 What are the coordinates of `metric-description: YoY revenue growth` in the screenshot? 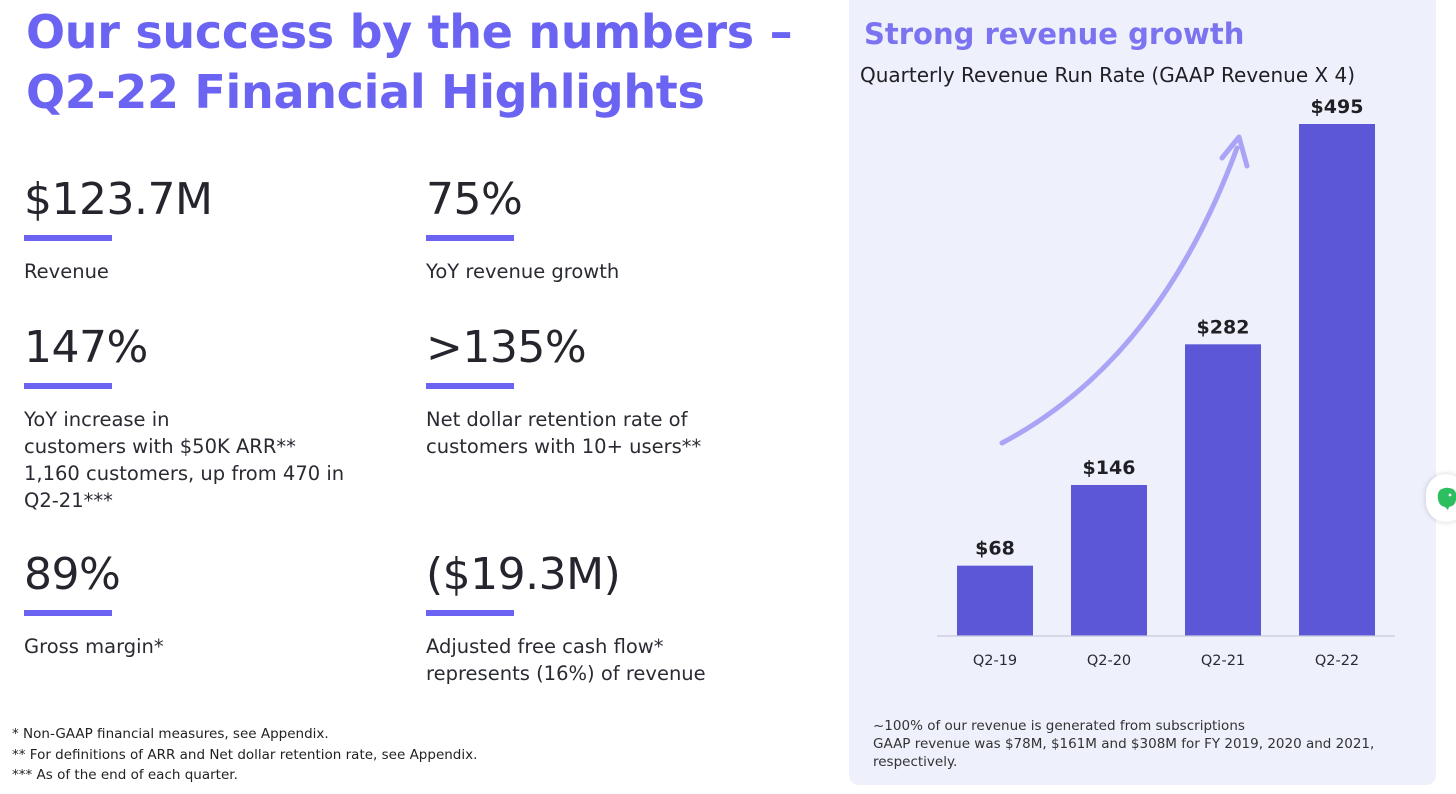 It's located at (522, 271).